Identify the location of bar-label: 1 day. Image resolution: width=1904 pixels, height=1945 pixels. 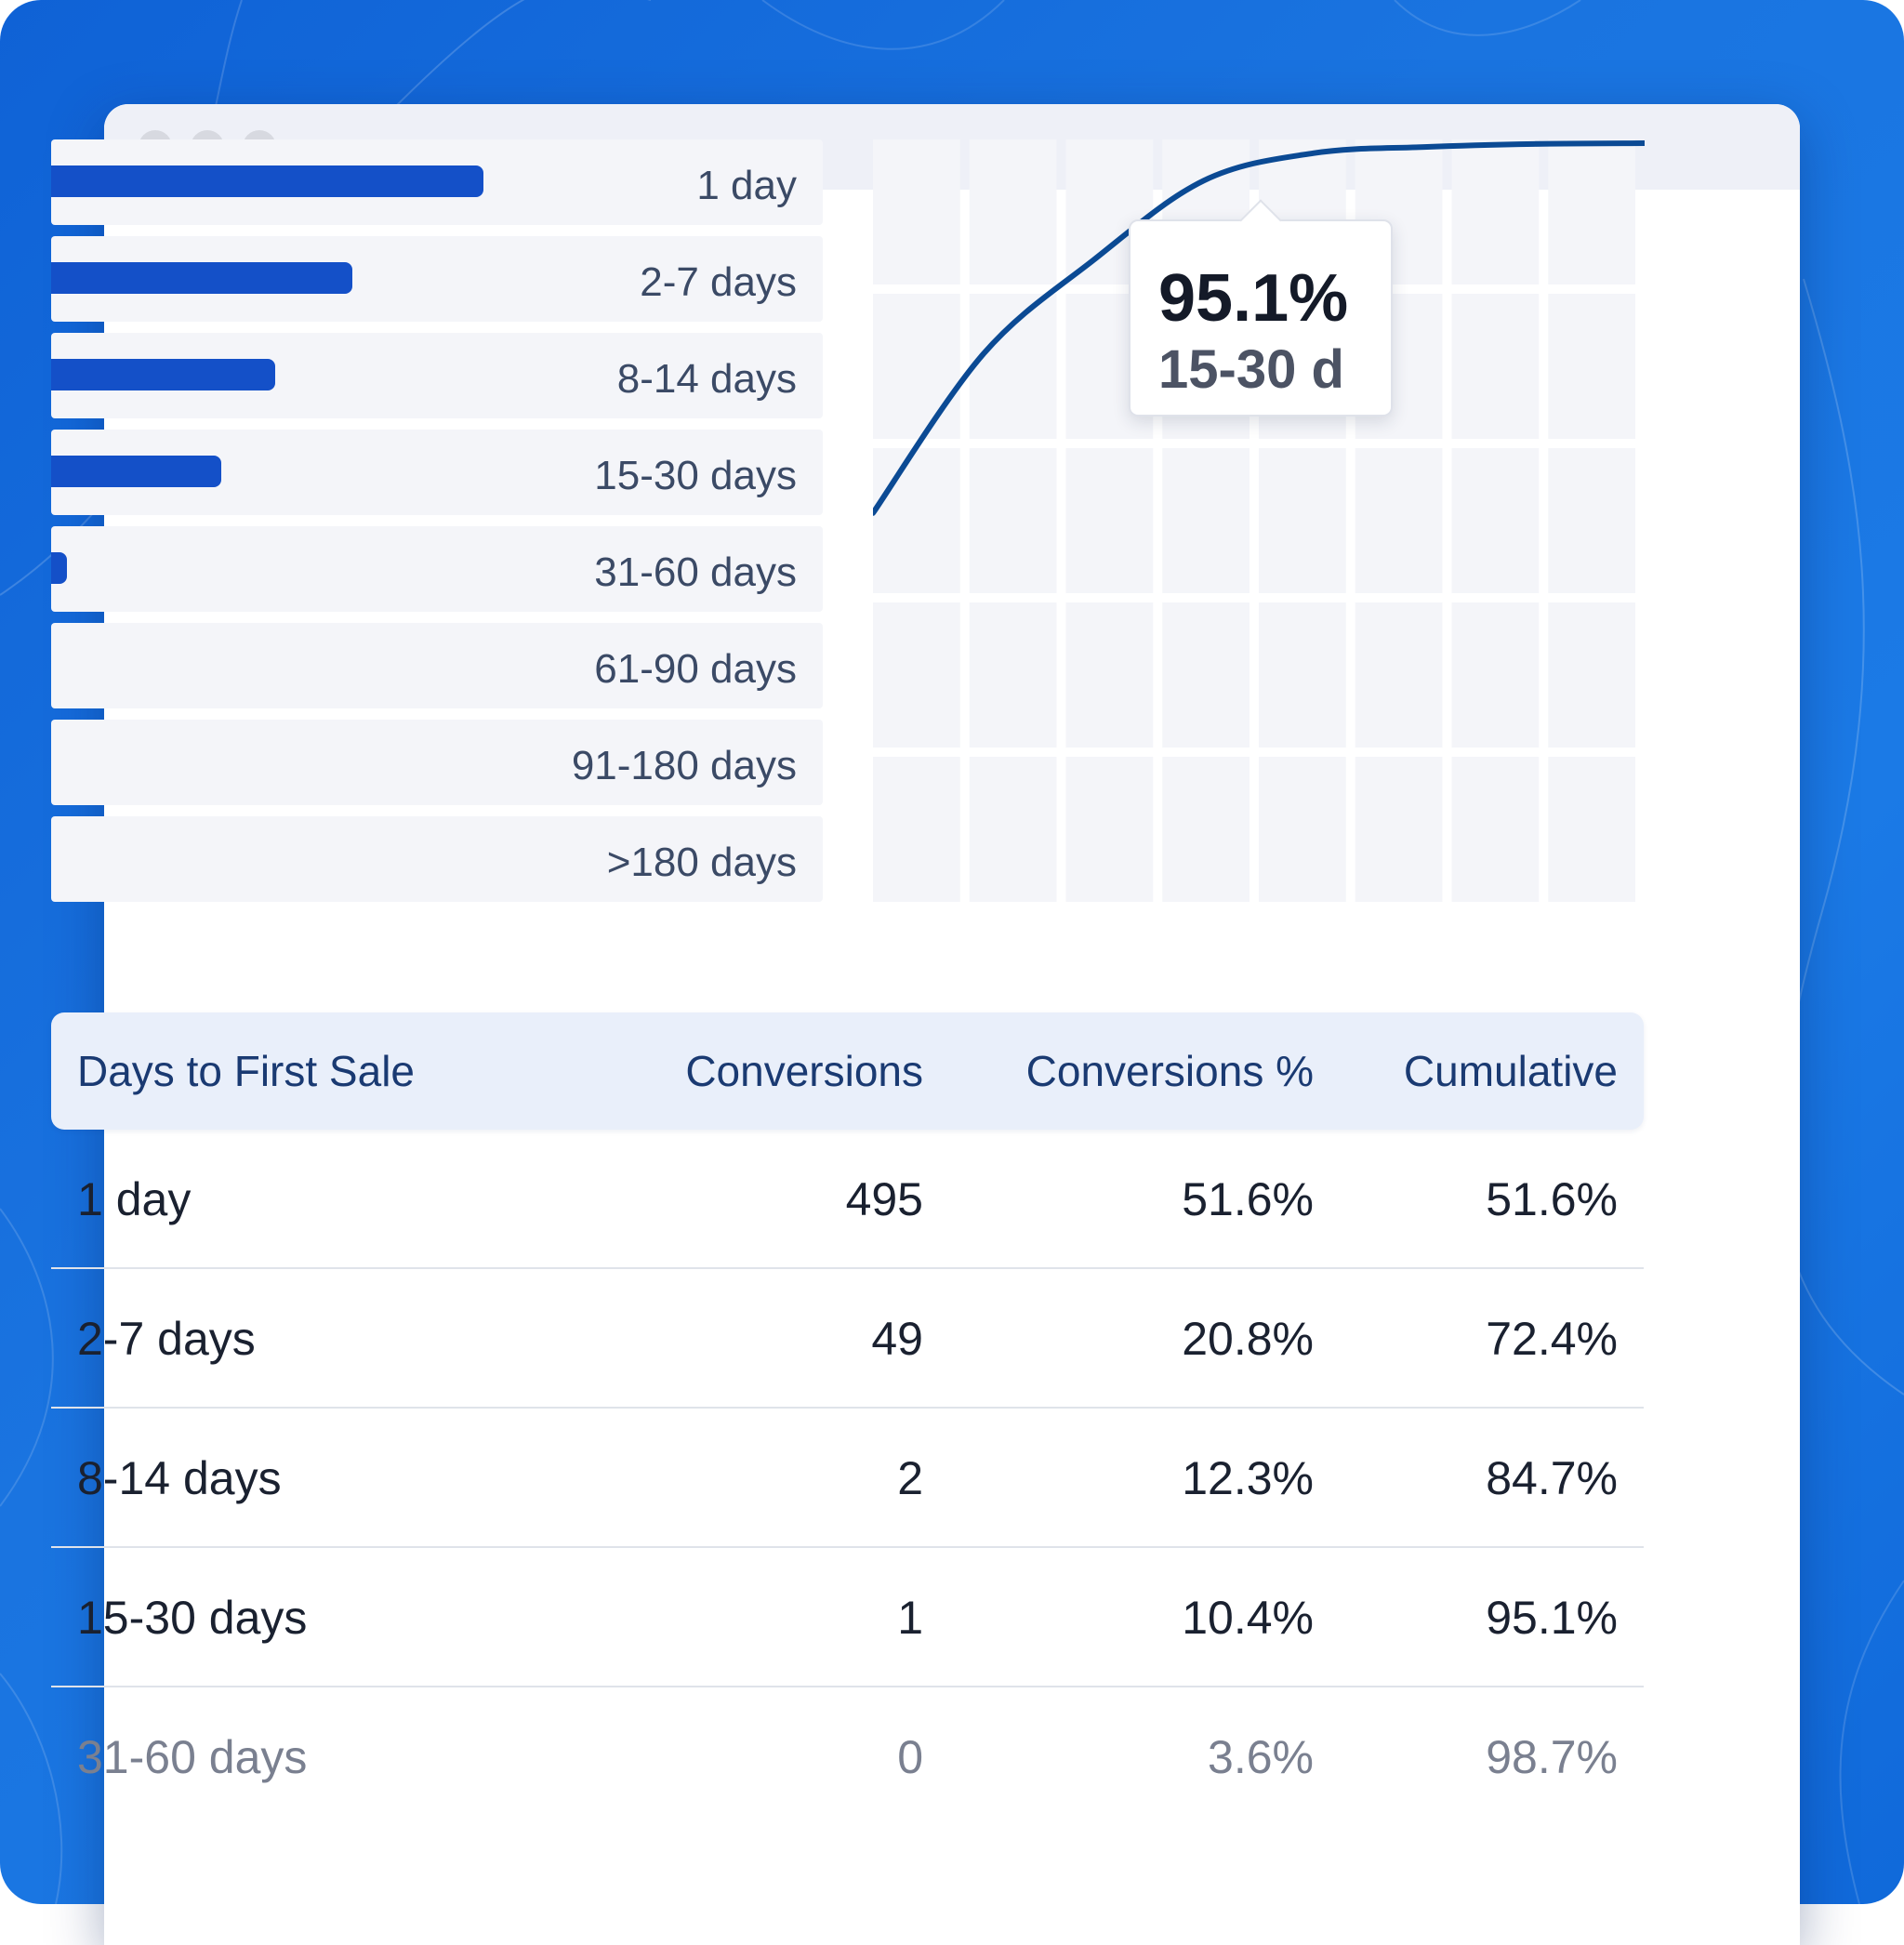
(746, 185).